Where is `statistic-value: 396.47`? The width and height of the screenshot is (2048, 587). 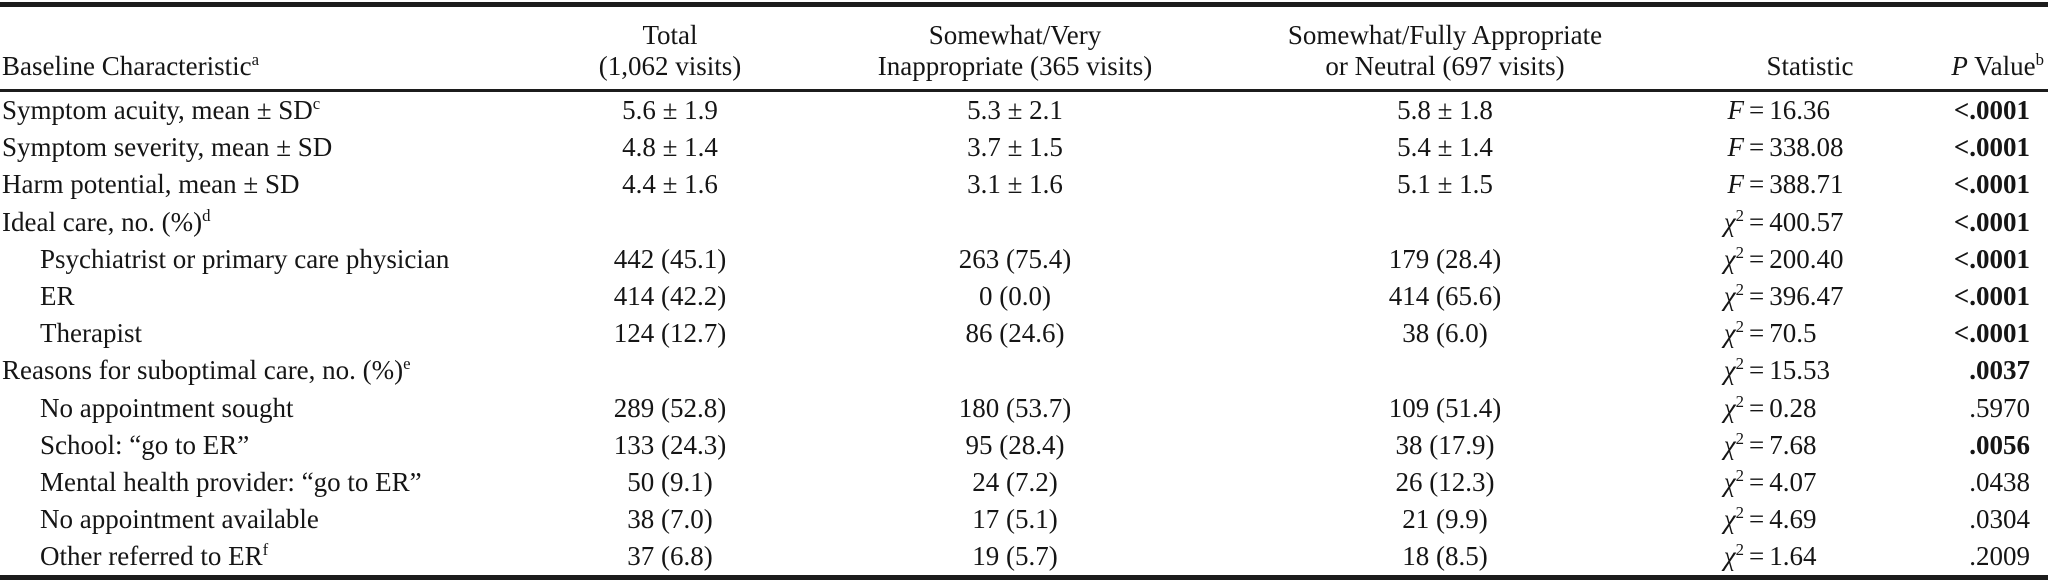 statistic-value: 396.47 is located at coordinates (1806, 296).